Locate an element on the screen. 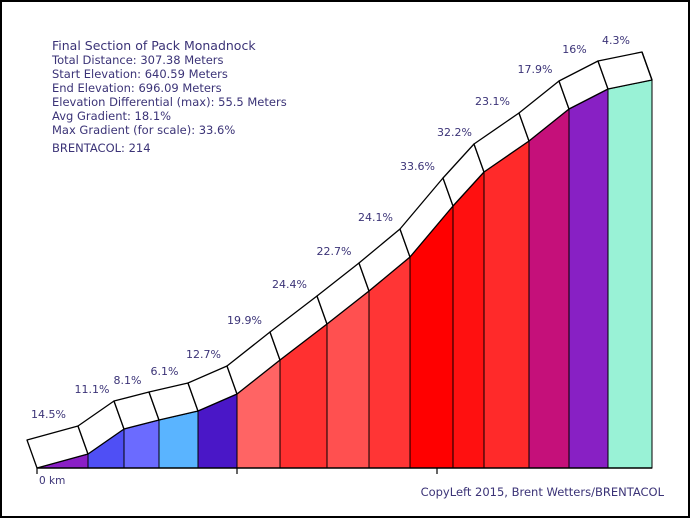  gradient-label: 17.9% is located at coordinates (535, 69).